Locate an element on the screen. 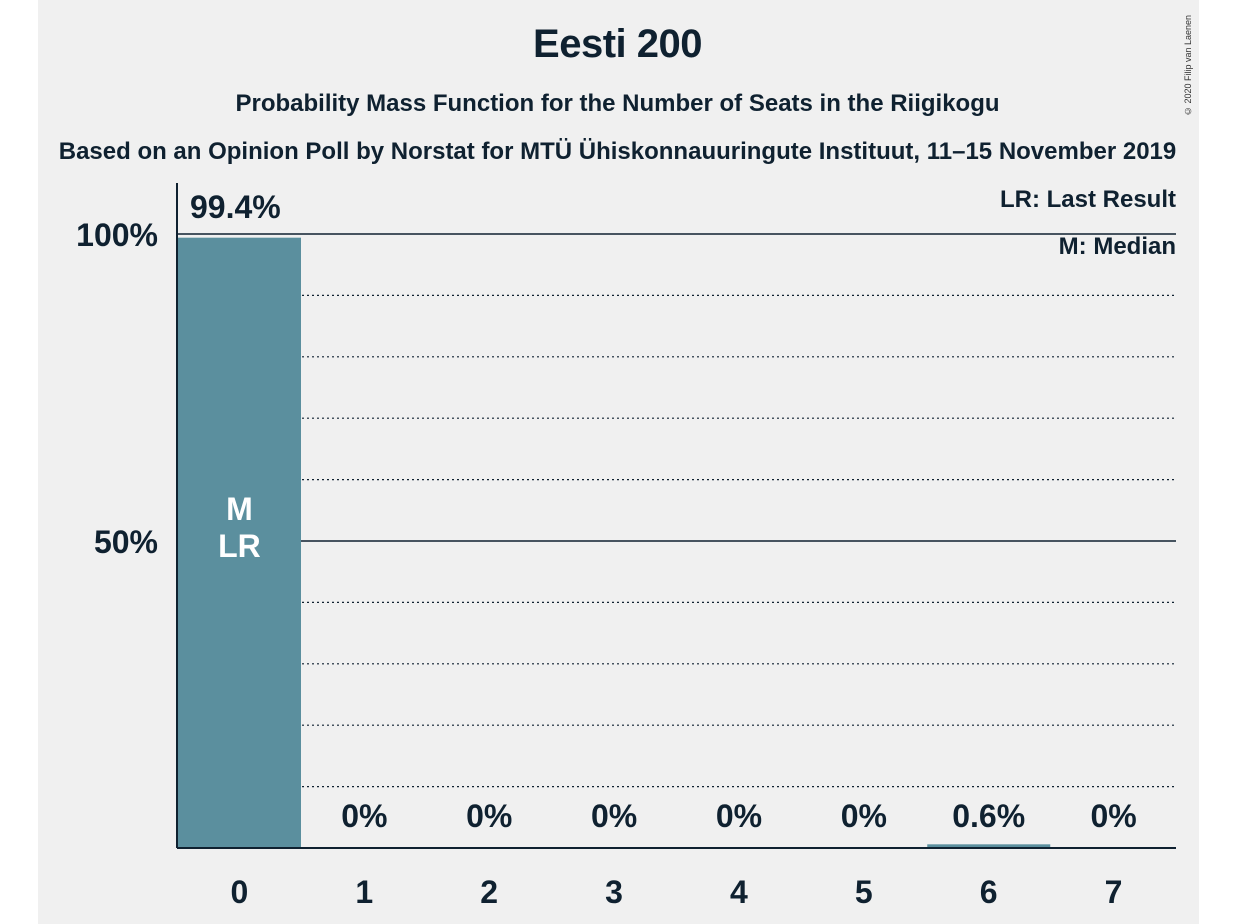 Image resolution: width=1235 pixels, height=924 pixels. x-tick-label-1: 1 is located at coordinates (364, 892).